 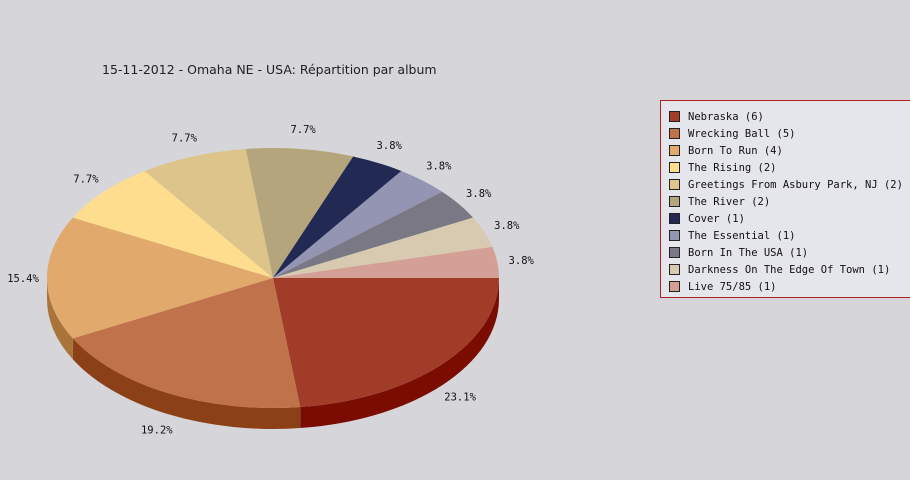 I want to click on legend-item: The Essential (1), so click(x=789, y=235).